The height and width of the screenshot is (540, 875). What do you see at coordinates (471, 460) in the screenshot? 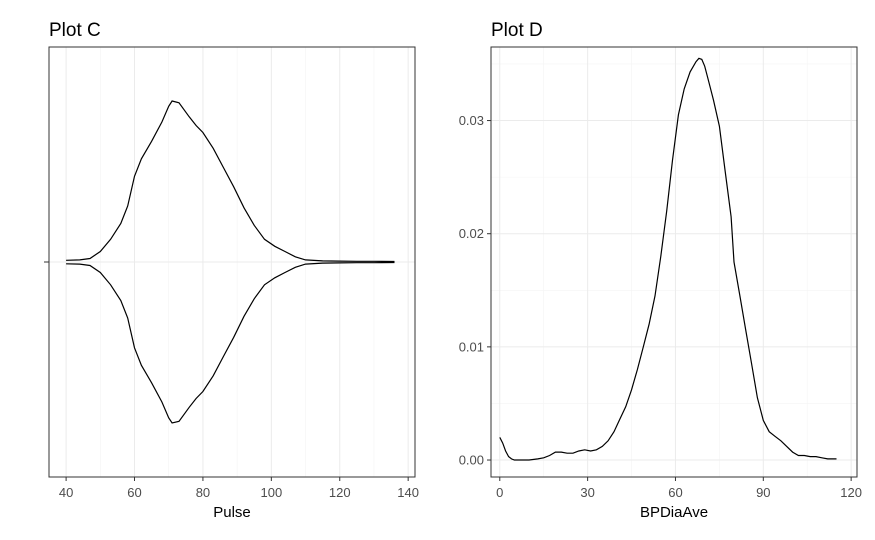
I see `plot-d-y-tick-label: 0.00` at bounding box center [471, 460].